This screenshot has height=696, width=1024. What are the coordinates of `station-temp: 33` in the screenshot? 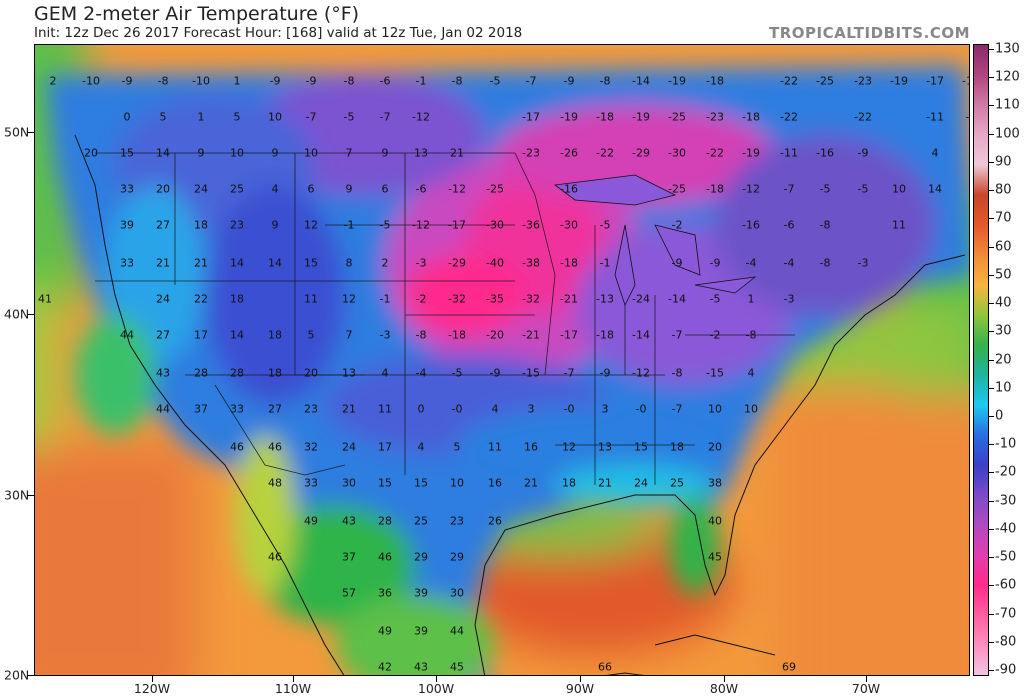 It's located at (237, 409).